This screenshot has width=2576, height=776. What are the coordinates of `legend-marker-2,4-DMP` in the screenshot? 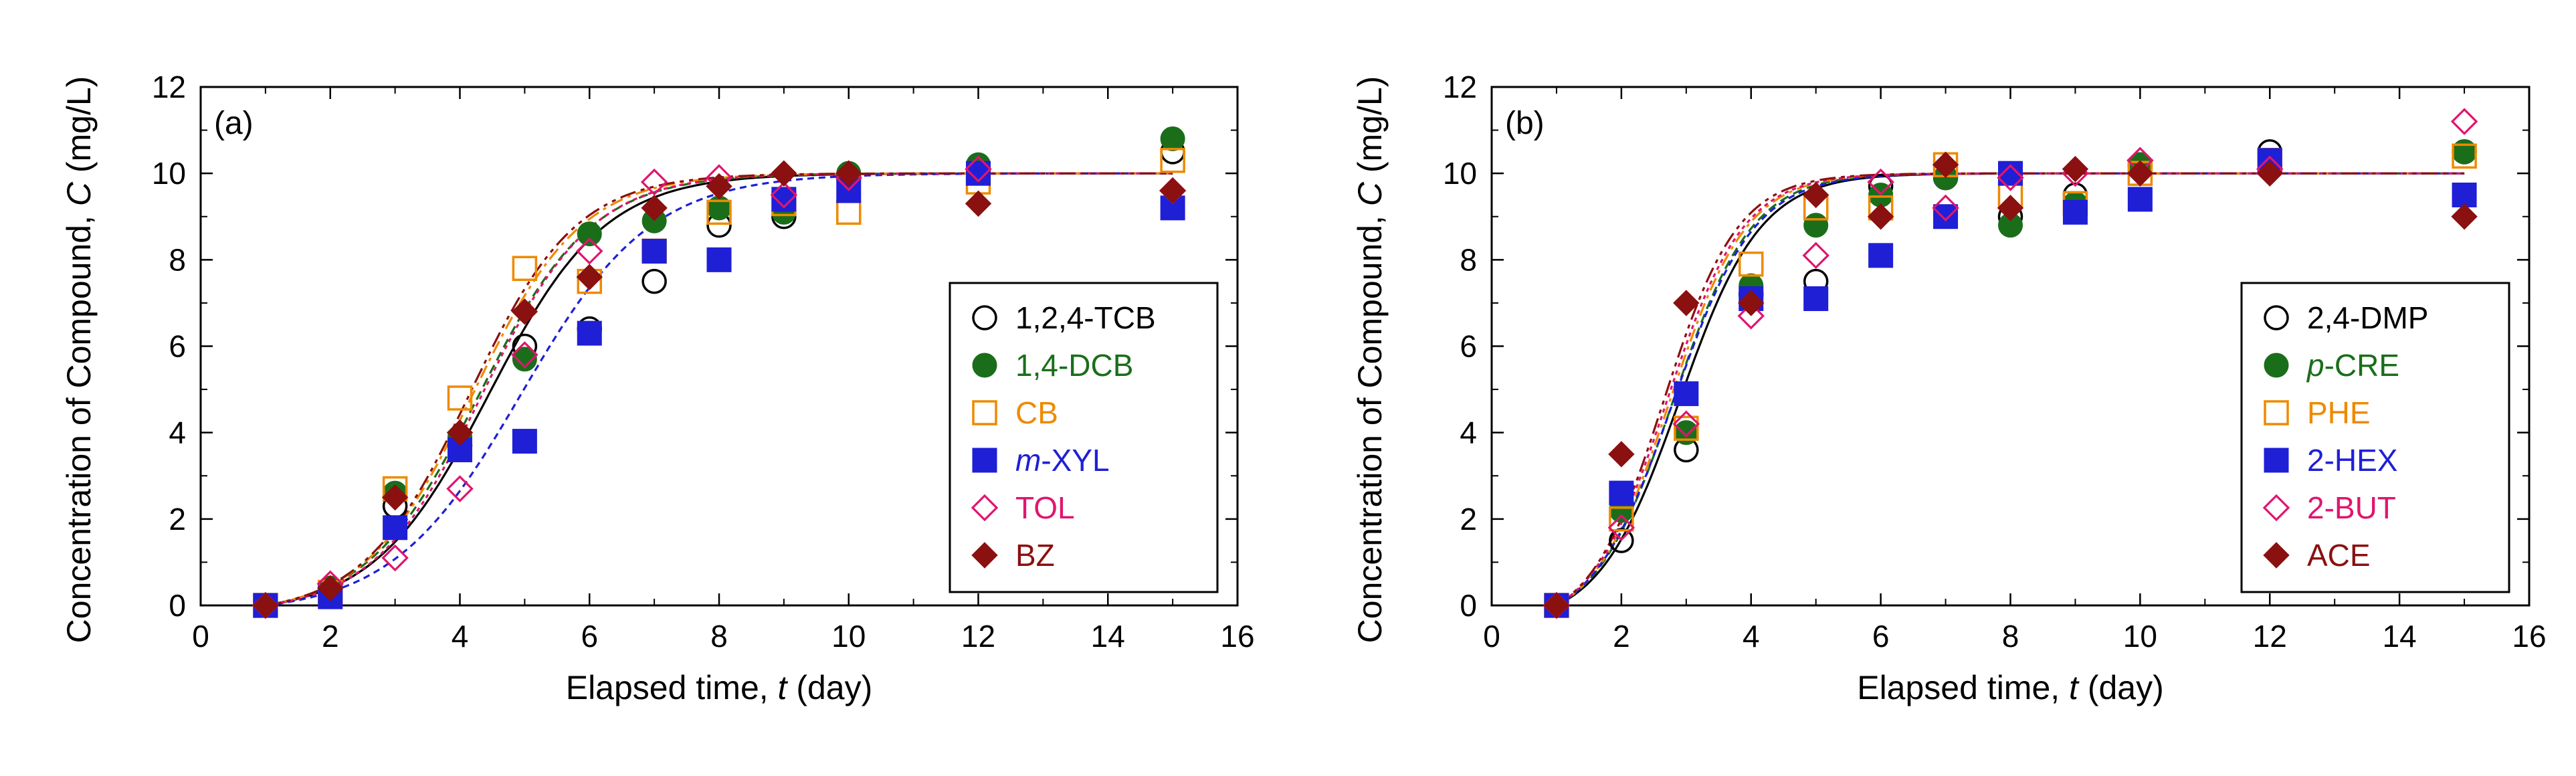 It's located at (2276, 317).